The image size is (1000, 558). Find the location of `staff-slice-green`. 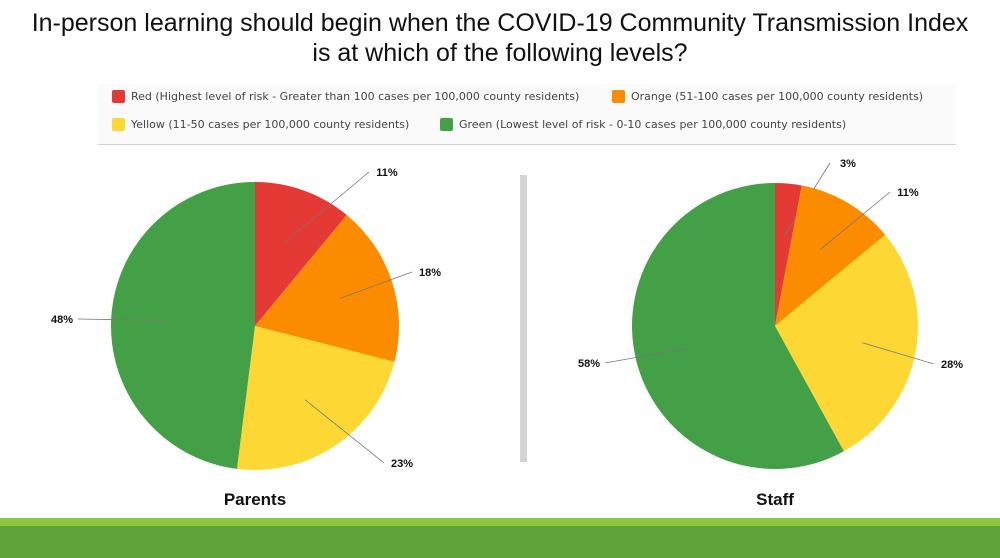

staff-slice-green is located at coordinates (737, 326).